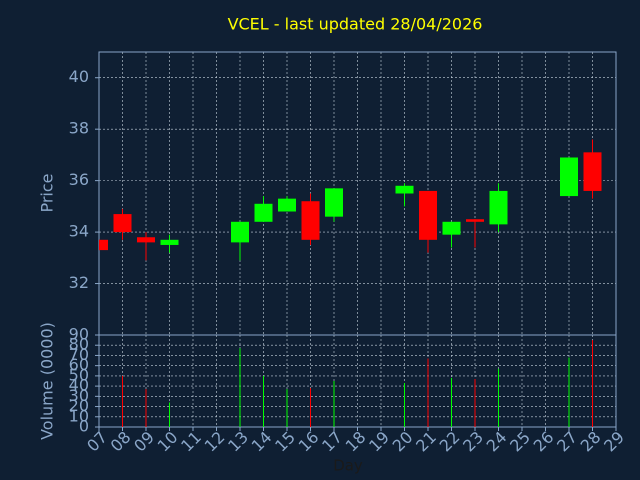 This screenshot has width=640, height=480. Describe the element at coordinates (355, 24) in the screenshot. I see `chart-title: VCEL - last updated 28/04/2026` at that location.